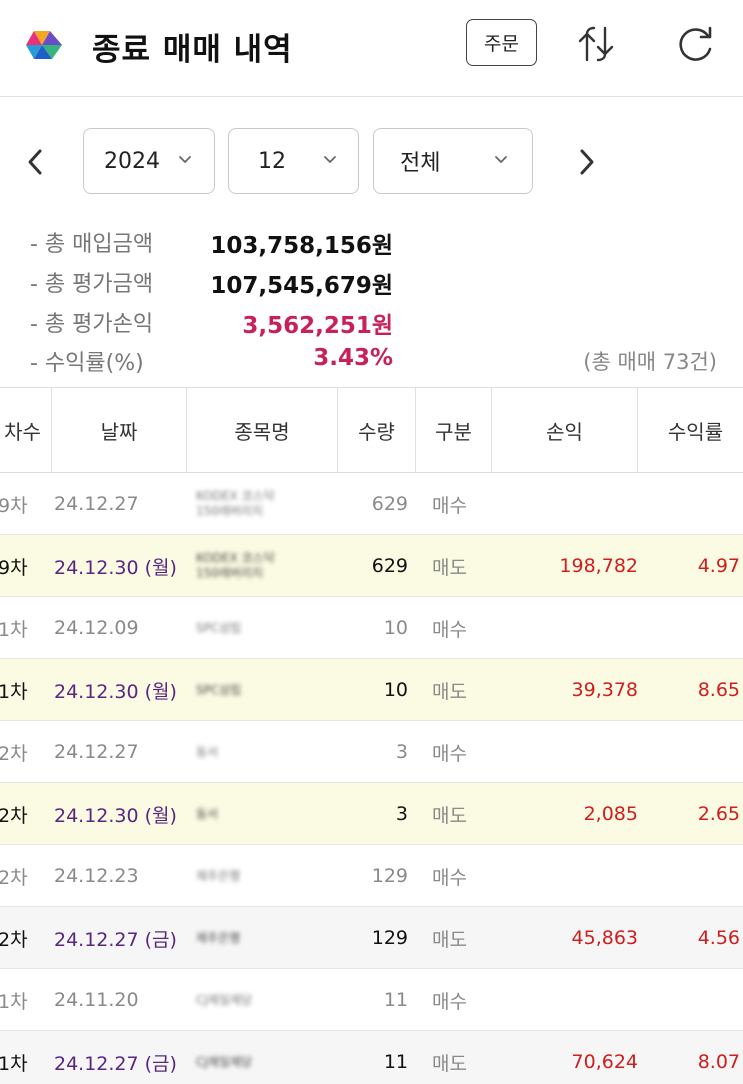 This screenshot has height=1084, width=743. I want to click on table-row: 2차 24.12.27 동서 3 매수, so click(371, 752).